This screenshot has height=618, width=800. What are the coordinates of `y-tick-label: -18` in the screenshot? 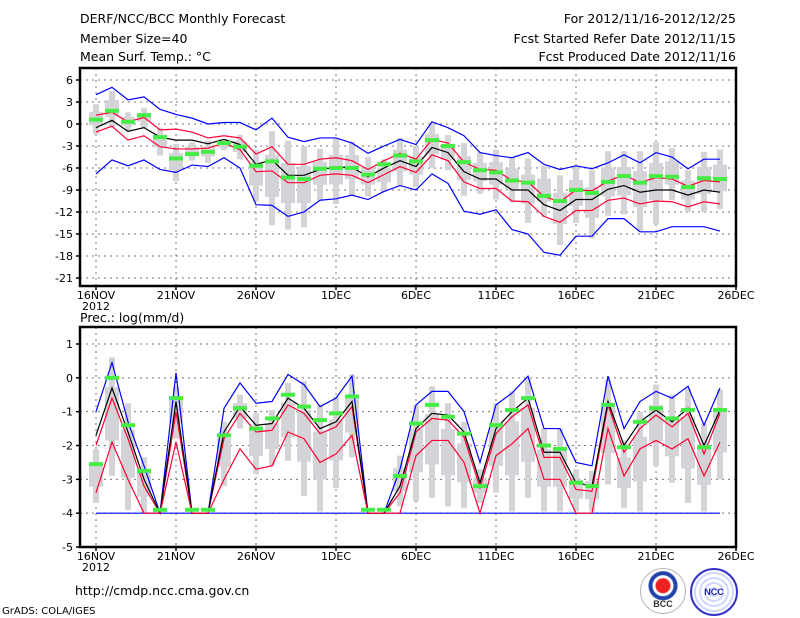 It's located at (64, 256).